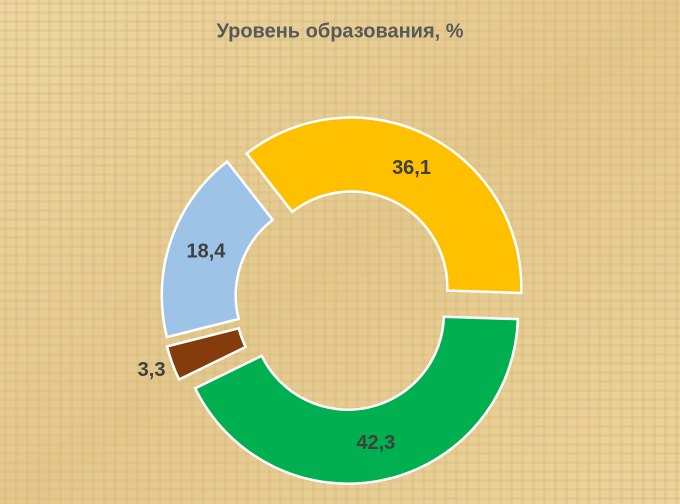 The height and width of the screenshot is (504, 680). What do you see at coordinates (206, 252) in the screenshot?
I see `data-label: 18,4` at bounding box center [206, 252].